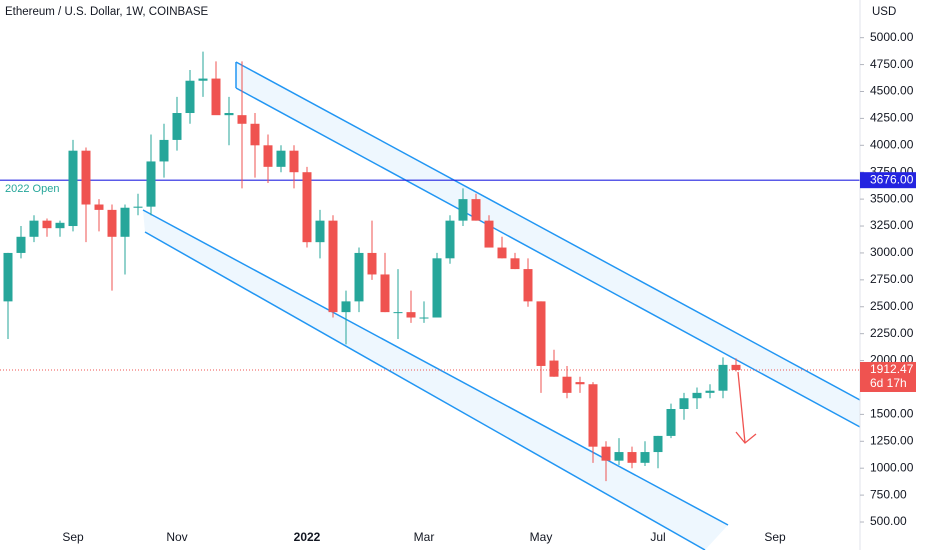 The width and height of the screenshot is (932, 550). Describe the element at coordinates (892, 369) in the screenshot. I see `last-price-label: 1912.47` at that location.